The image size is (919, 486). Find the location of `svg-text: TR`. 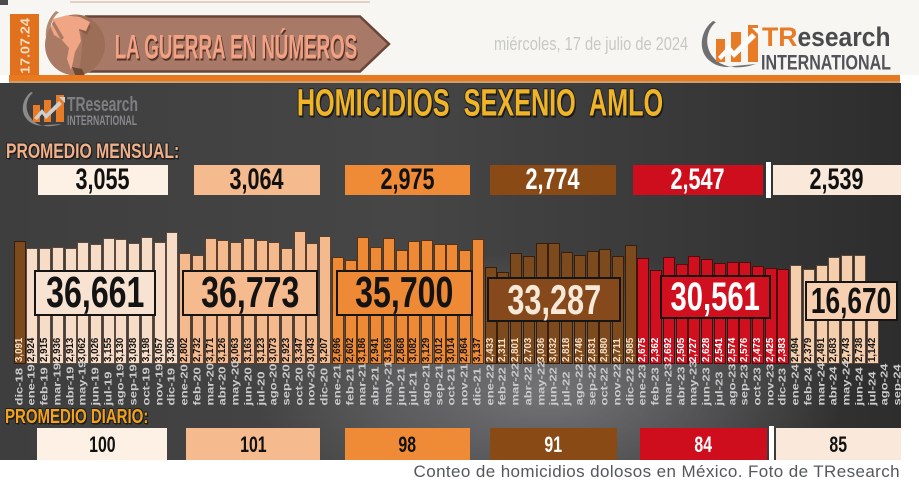

svg-text: TR is located at coordinates (780, 37).